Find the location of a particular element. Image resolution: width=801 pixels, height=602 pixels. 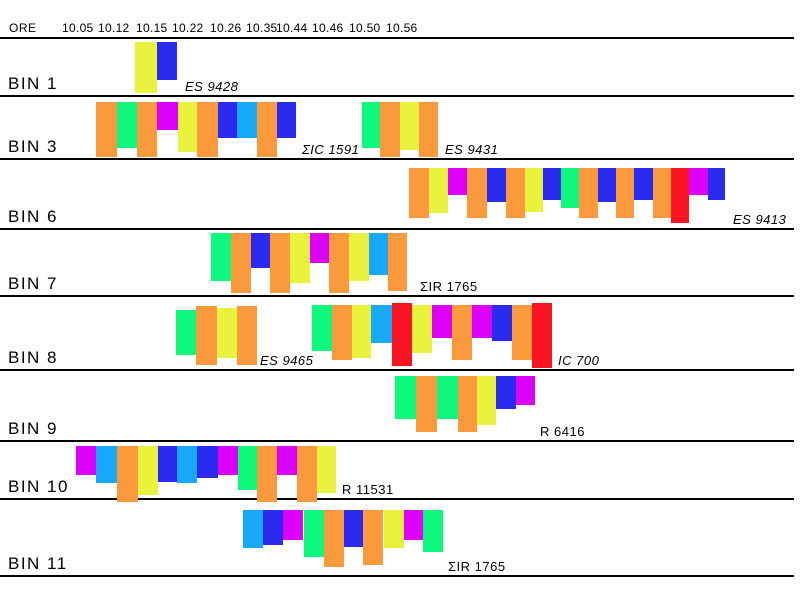

time-tick-label: 10.56 is located at coordinates (402, 28).